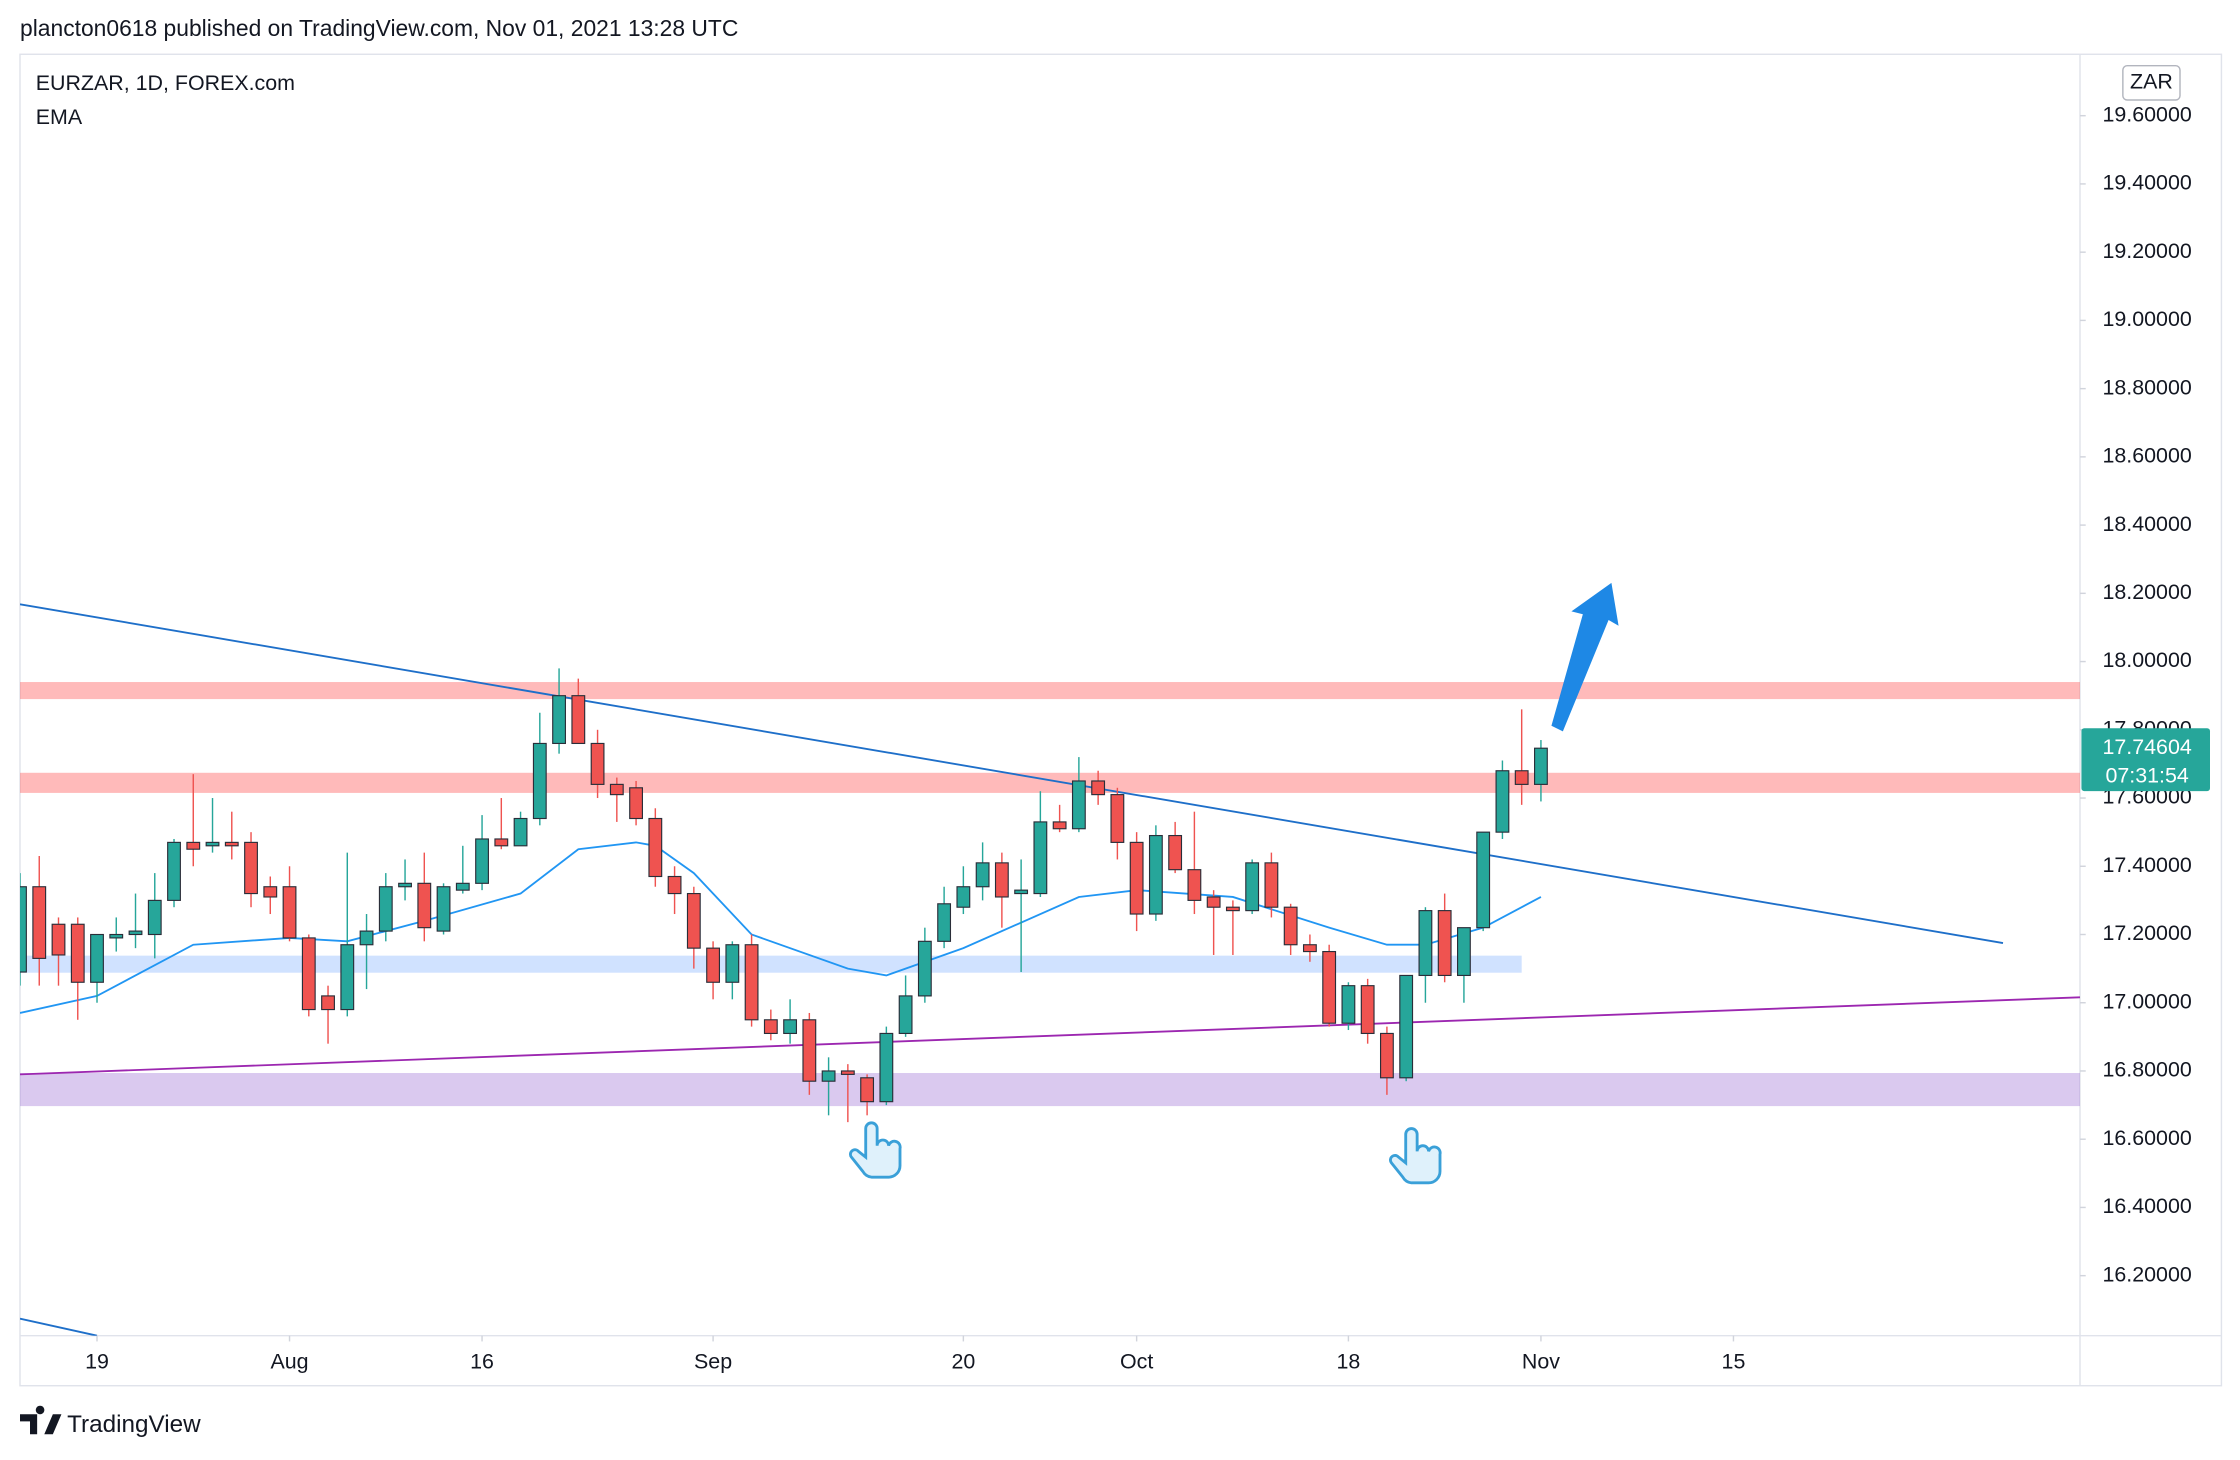 The height and width of the screenshot is (1460, 2240). What do you see at coordinates (2146, 1070) in the screenshot?
I see `y-tick-label: 16.80000` at bounding box center [2146, 1070].